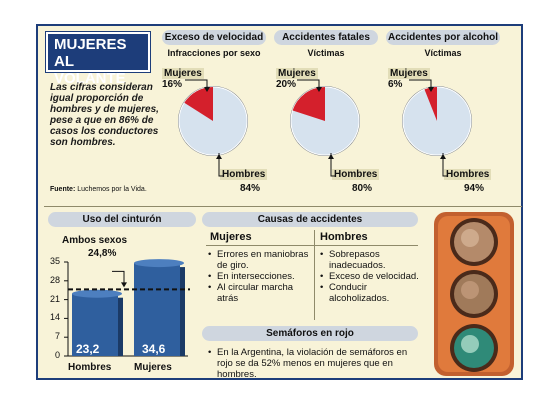 The width and height of the screenshot is (540, 405). Describe the element at coordinates (362, 188) in the screenshot. I see `pie-2-hombres-value: 80%` at that location.